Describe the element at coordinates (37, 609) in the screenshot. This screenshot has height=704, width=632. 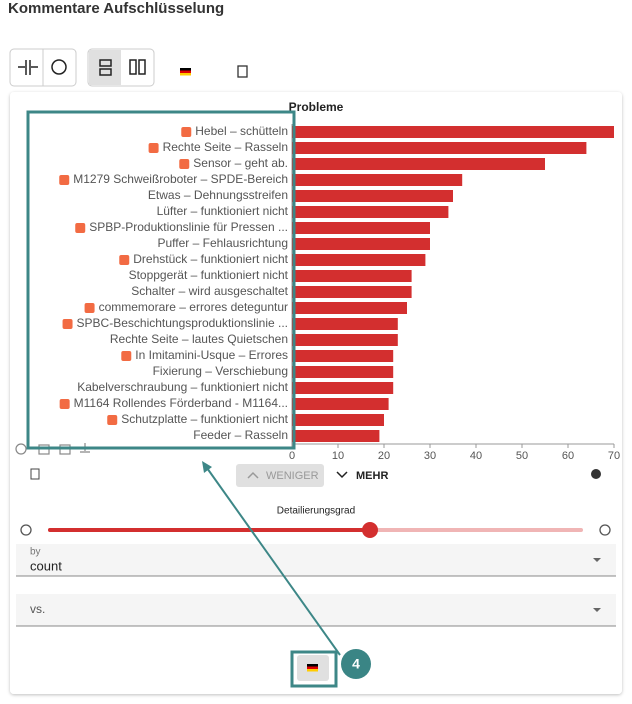
I see `vs-label: vs.` at that location.